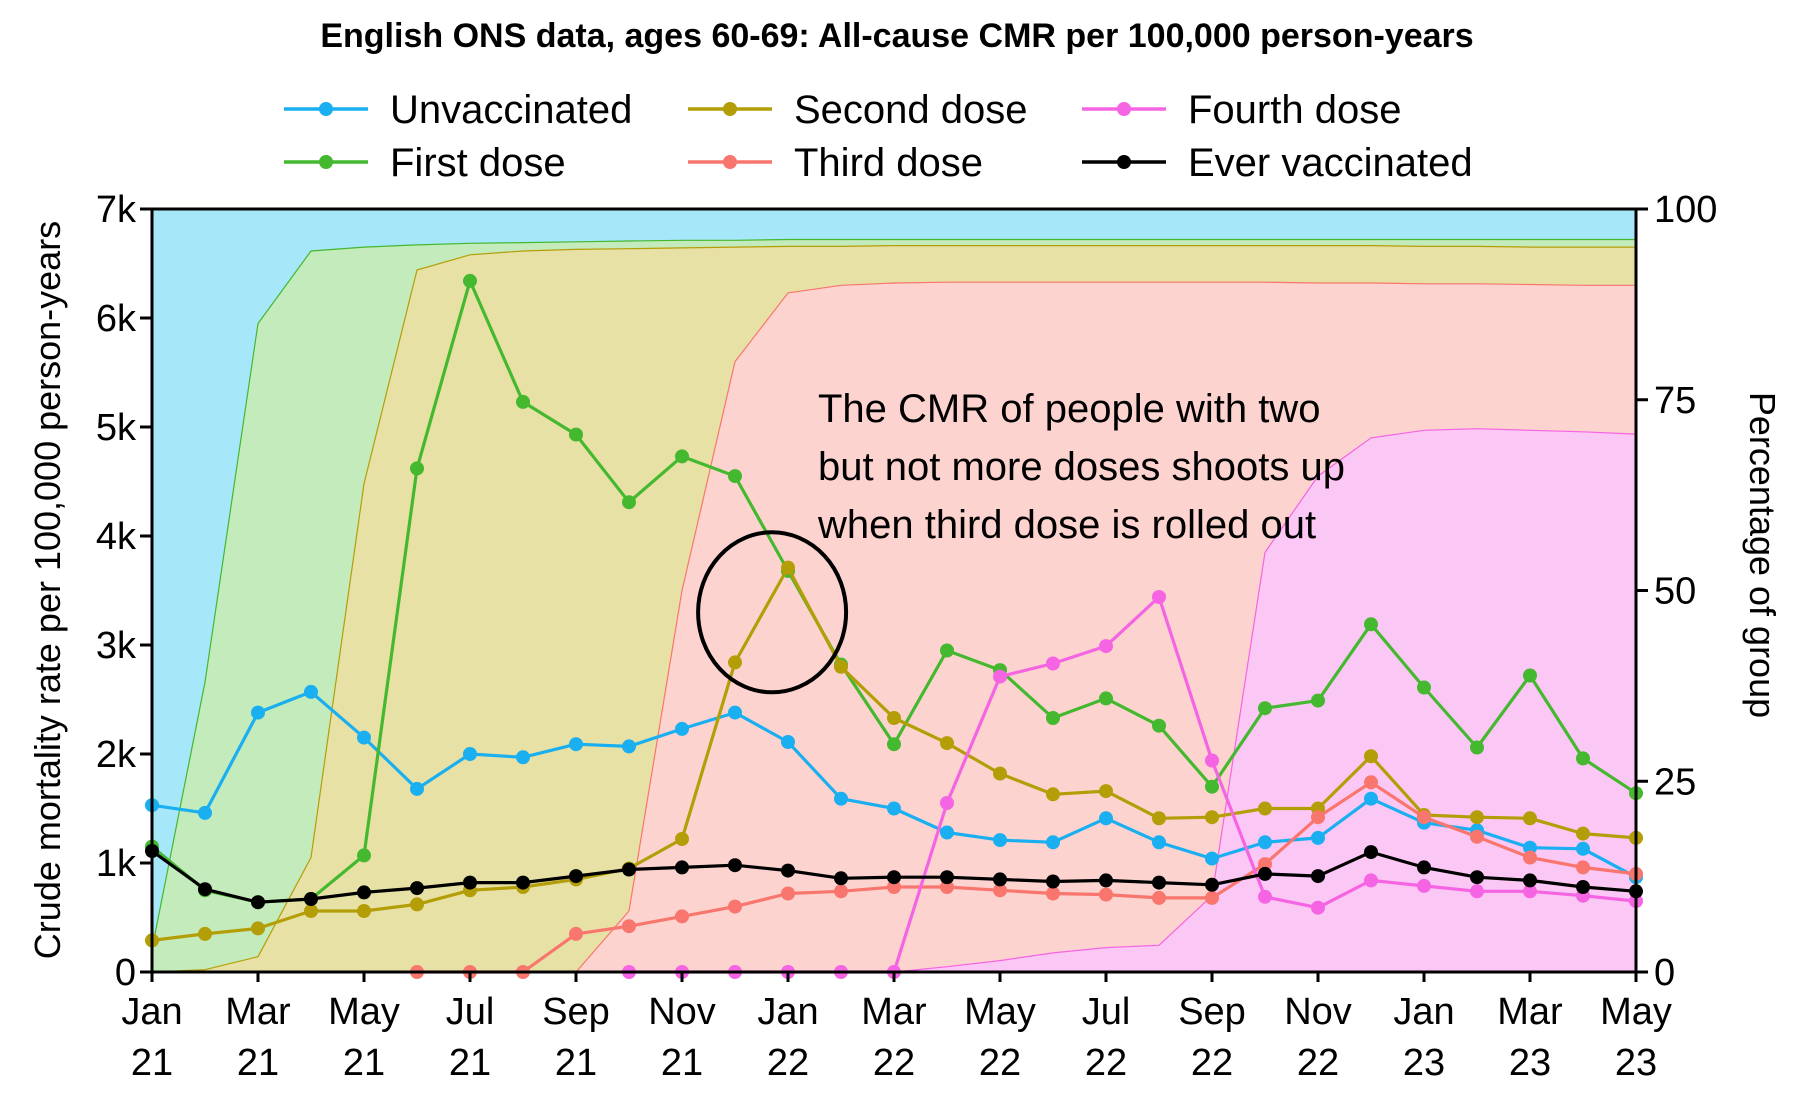 The height and width of the screenshot is (1104, 1794). What do you see at coordinates (1664, 973) in the screenshot?
I see `y2-tick-label: 0` at bounding box center [1664, 973].